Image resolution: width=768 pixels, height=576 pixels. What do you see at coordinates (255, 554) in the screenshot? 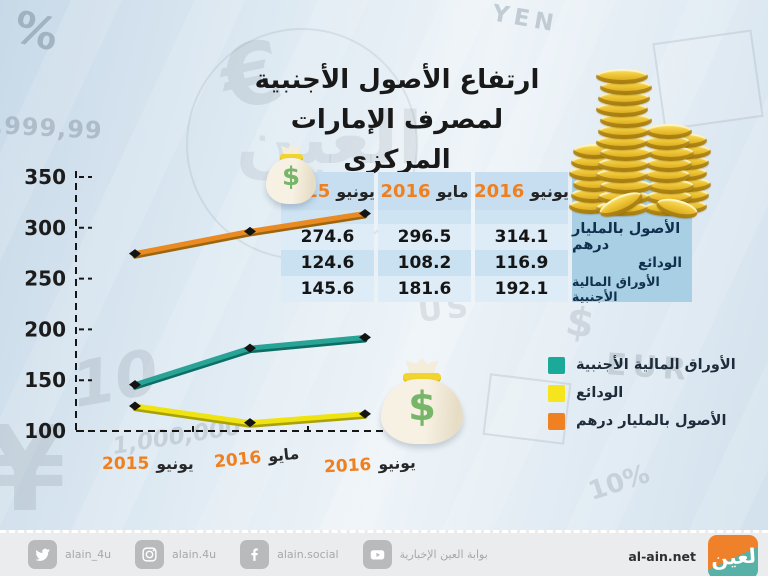
I see `facebook-icon` at bounding box center [255, 554].